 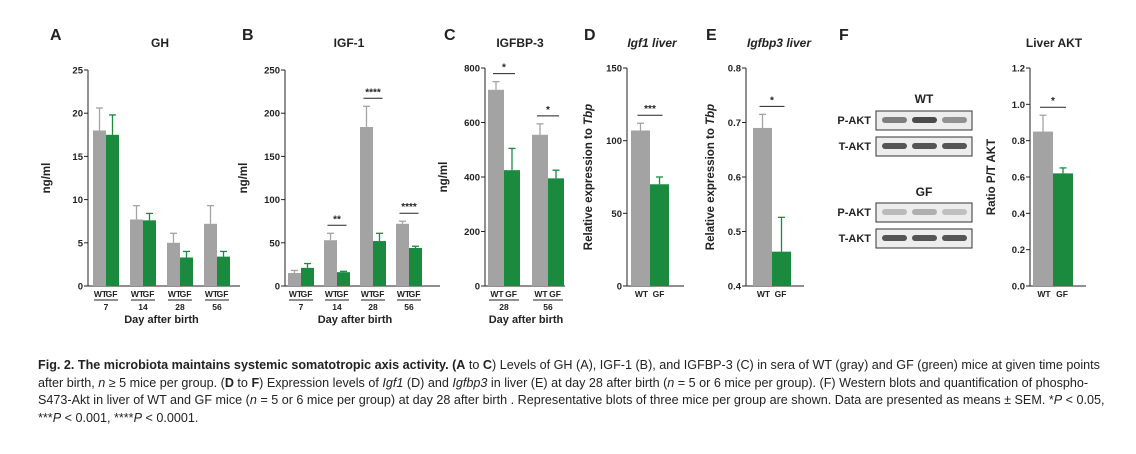 What do you see at coordinates (652, 43) in the screenshot?
I see `panel-title: Igf1 liver` at bounding box center [652, 43].